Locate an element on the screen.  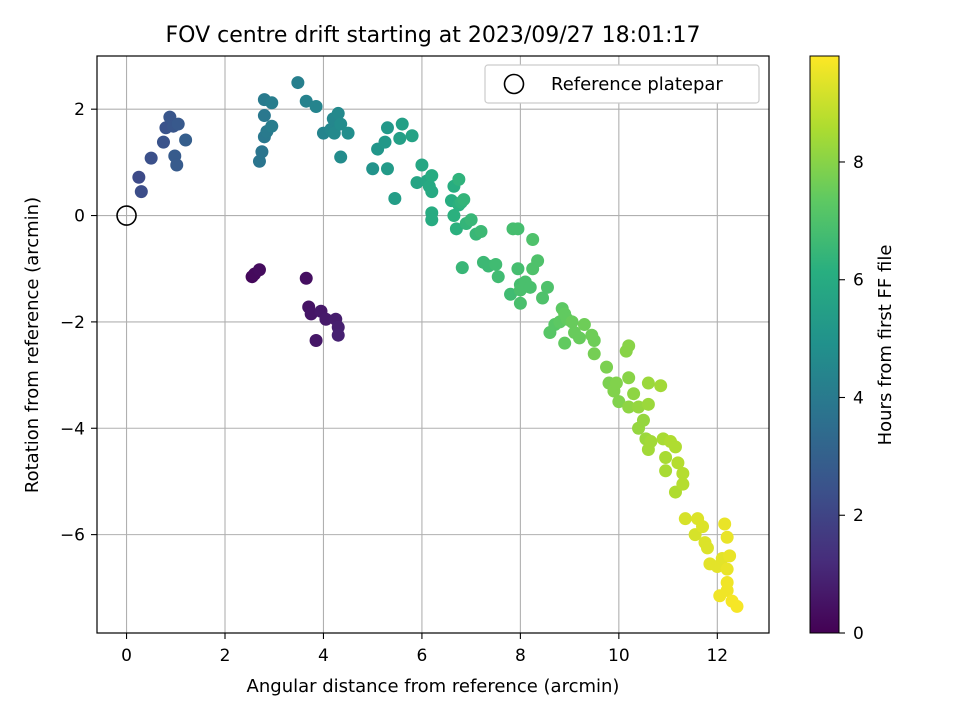
y-tick-label: 0 is located at coordinates (79, 217).